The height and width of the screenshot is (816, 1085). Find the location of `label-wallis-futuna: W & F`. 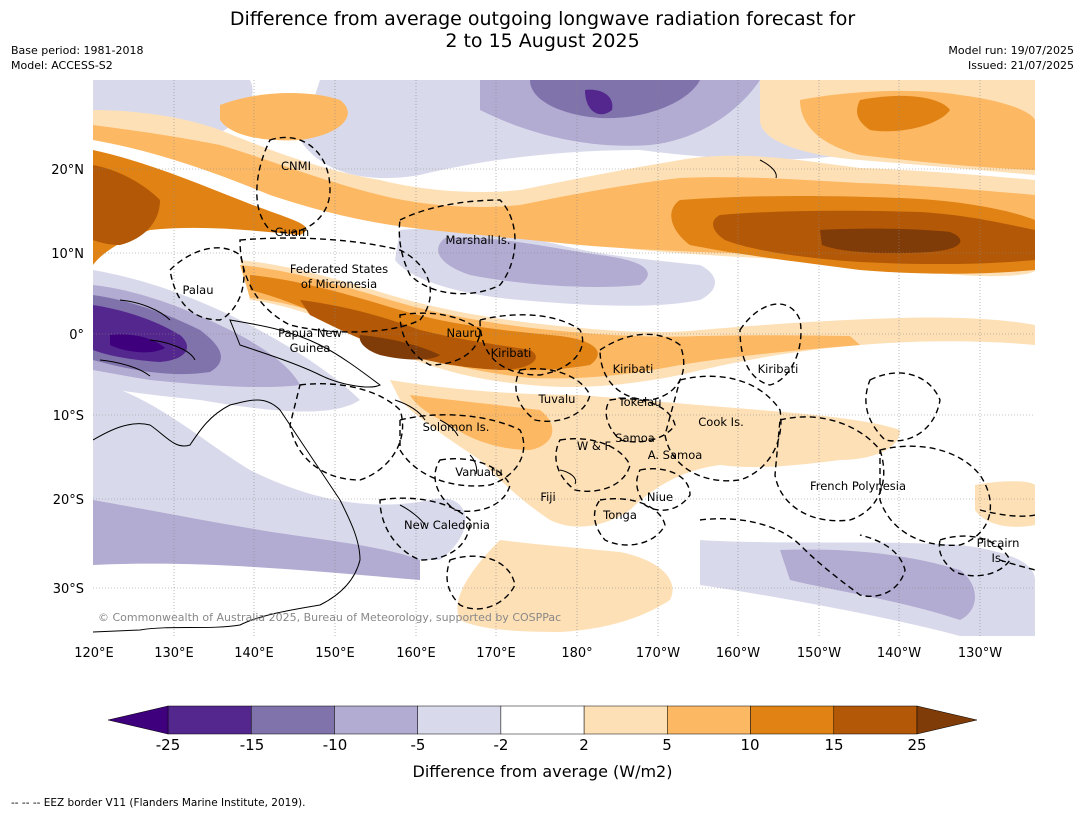

label-wallis-futuna: W & F is located at coordinates (594, 446).